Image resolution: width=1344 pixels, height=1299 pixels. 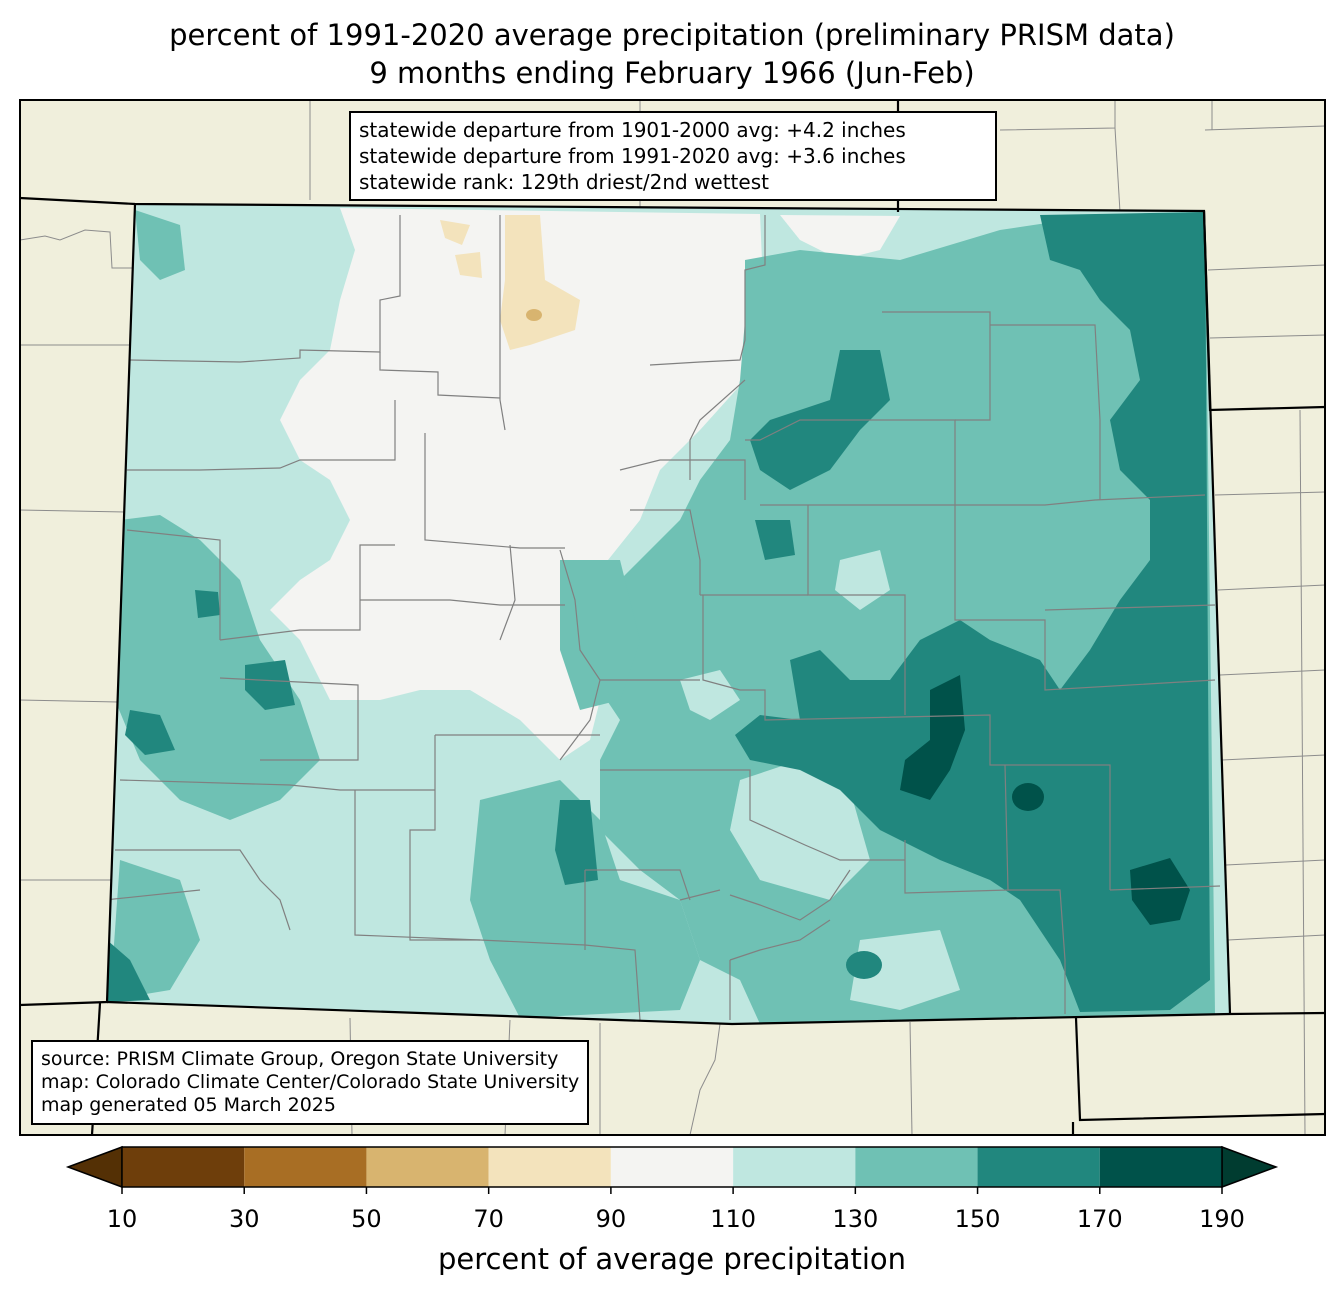 I want to click on map-subtitle: 9 months ending February 1966 (Jun-Feb), so click(x=672, y=73).